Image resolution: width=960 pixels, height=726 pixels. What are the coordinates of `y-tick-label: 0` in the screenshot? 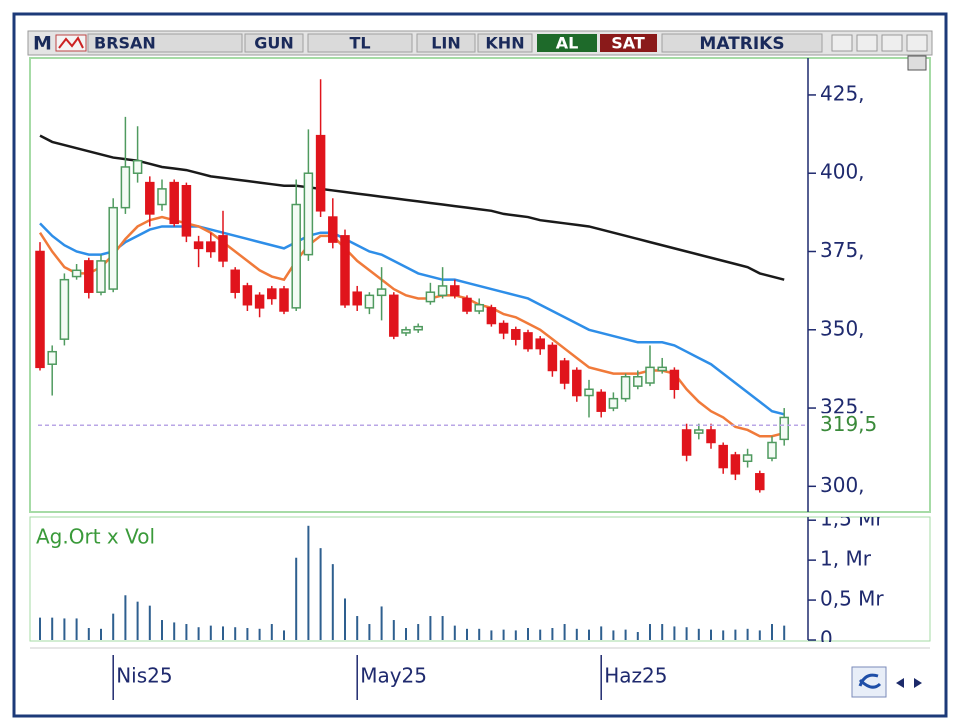 It's located at (826, 639).